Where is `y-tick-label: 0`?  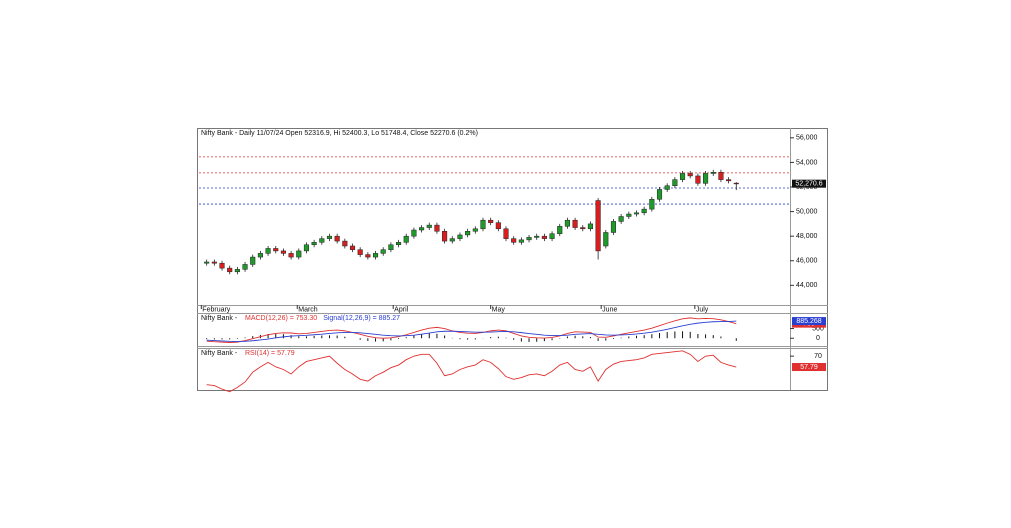 y-tick-label: 0 is located at coordinates (818, 338).